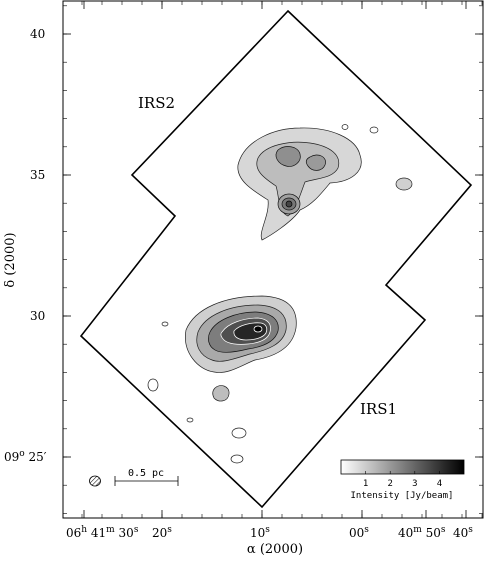  Describe the element at coordinates (162, 532) in the screenshot. I see `ra-tick-label: 20s` at that location.